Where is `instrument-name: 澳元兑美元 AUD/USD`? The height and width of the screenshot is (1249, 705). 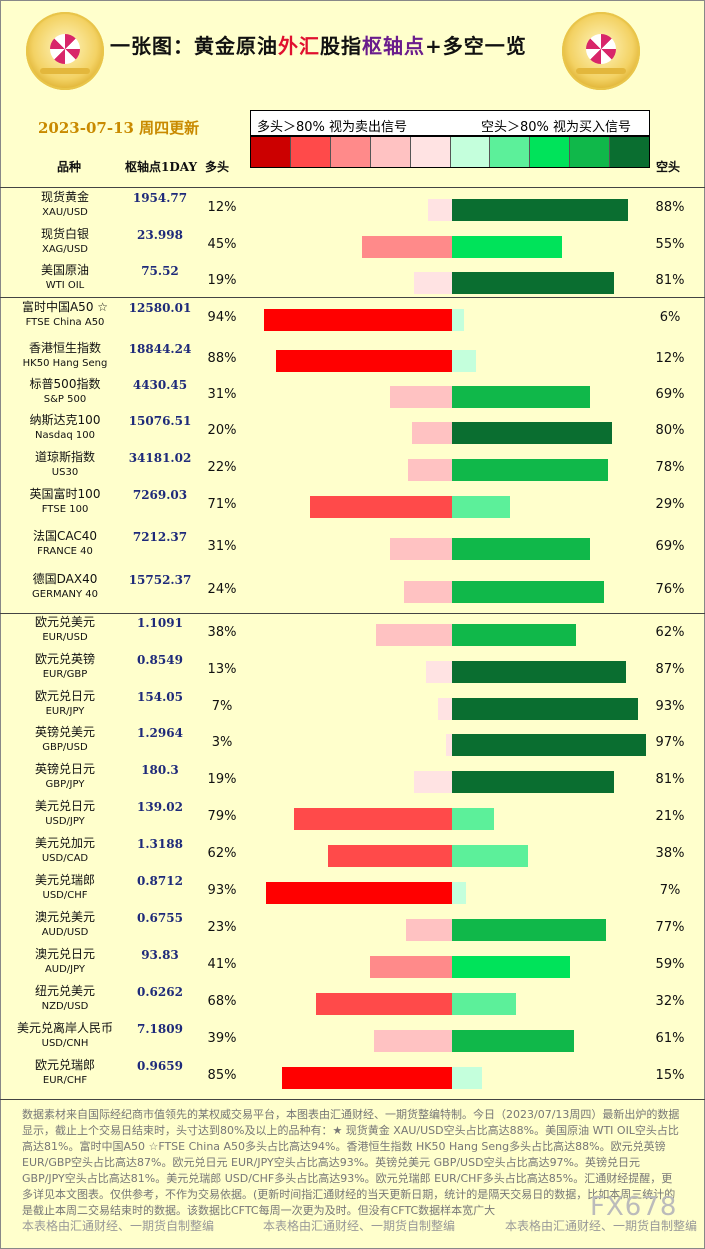
instrument-name: 澳元兑美元 AUD/USD is located at coordinates (65, 925).